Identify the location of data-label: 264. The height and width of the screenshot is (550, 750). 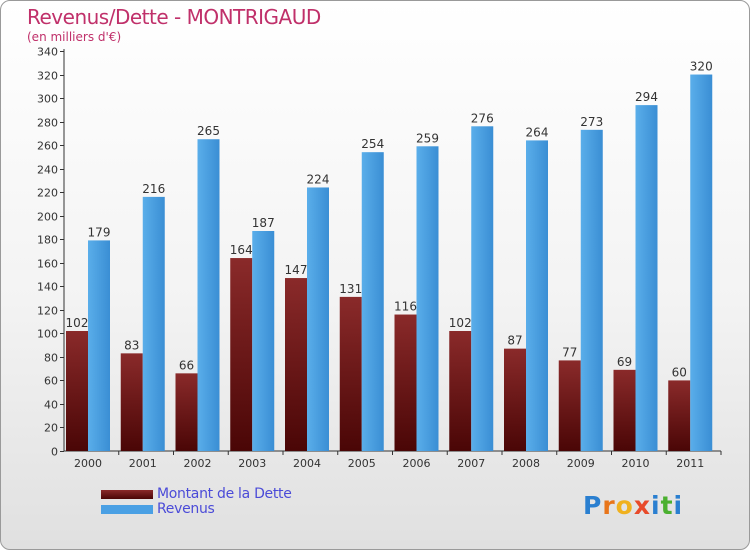
(537, 132).